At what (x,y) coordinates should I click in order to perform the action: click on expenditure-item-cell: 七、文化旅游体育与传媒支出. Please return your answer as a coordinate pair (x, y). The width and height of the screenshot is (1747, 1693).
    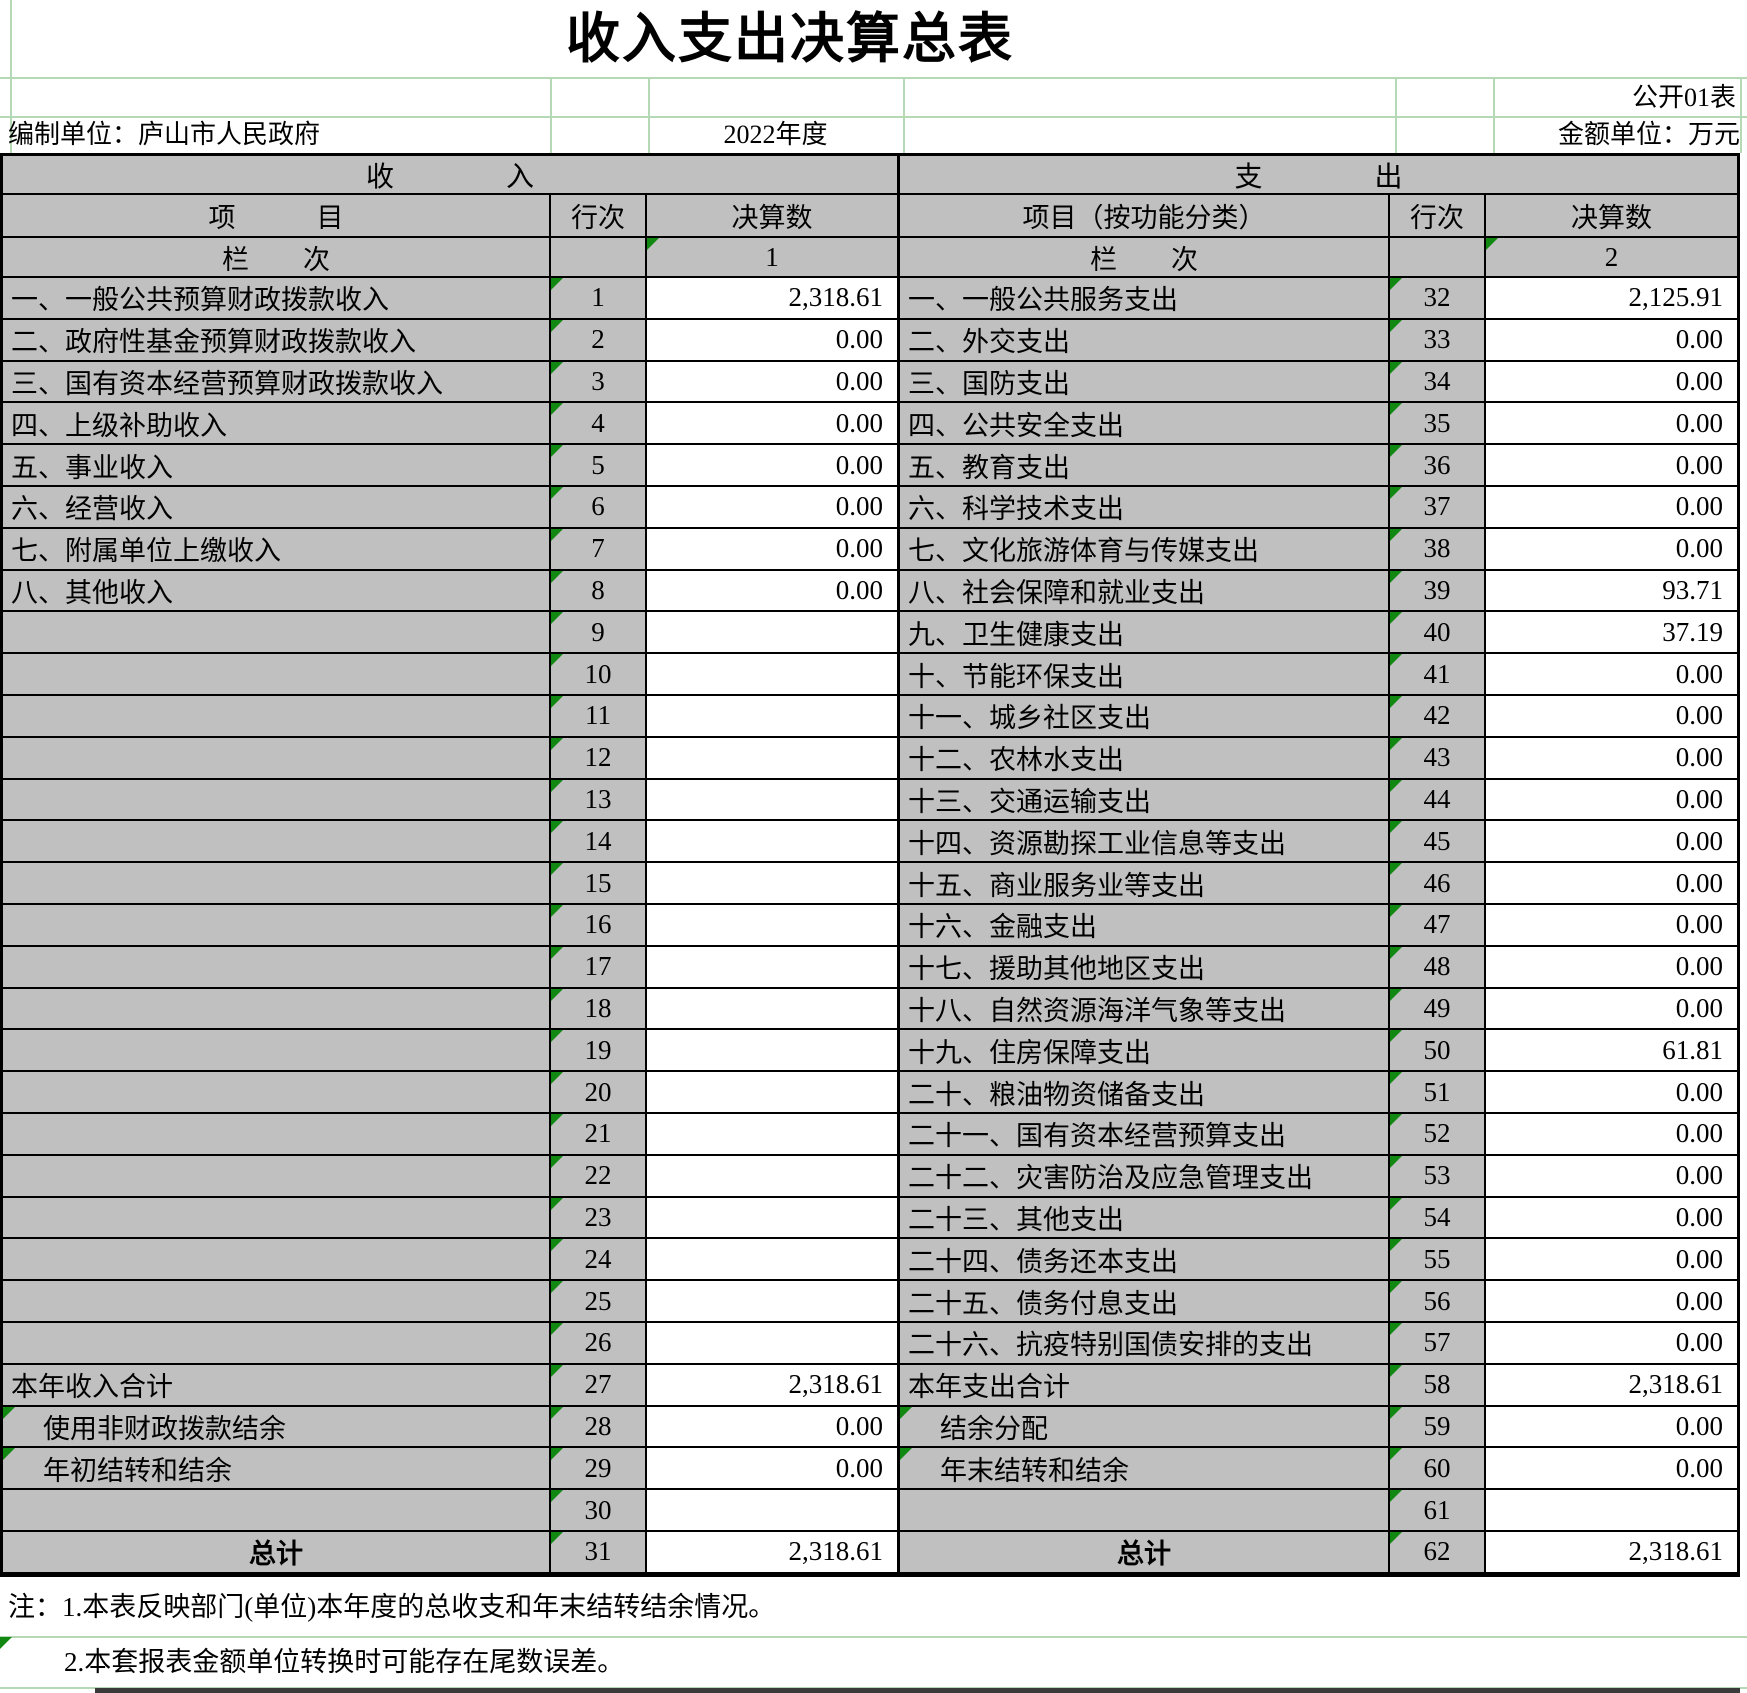
    Looking at the image, I should click on (1145, 549).